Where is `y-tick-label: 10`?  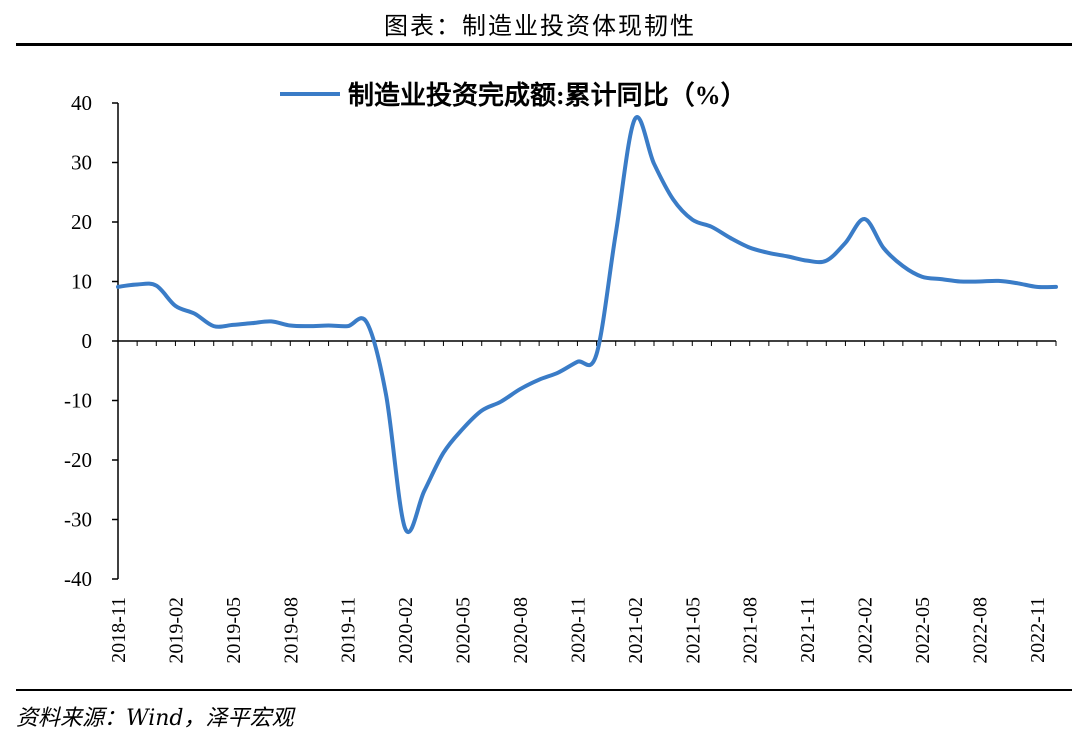 y-tick-label: 10 is located at coordinates (81, 282).